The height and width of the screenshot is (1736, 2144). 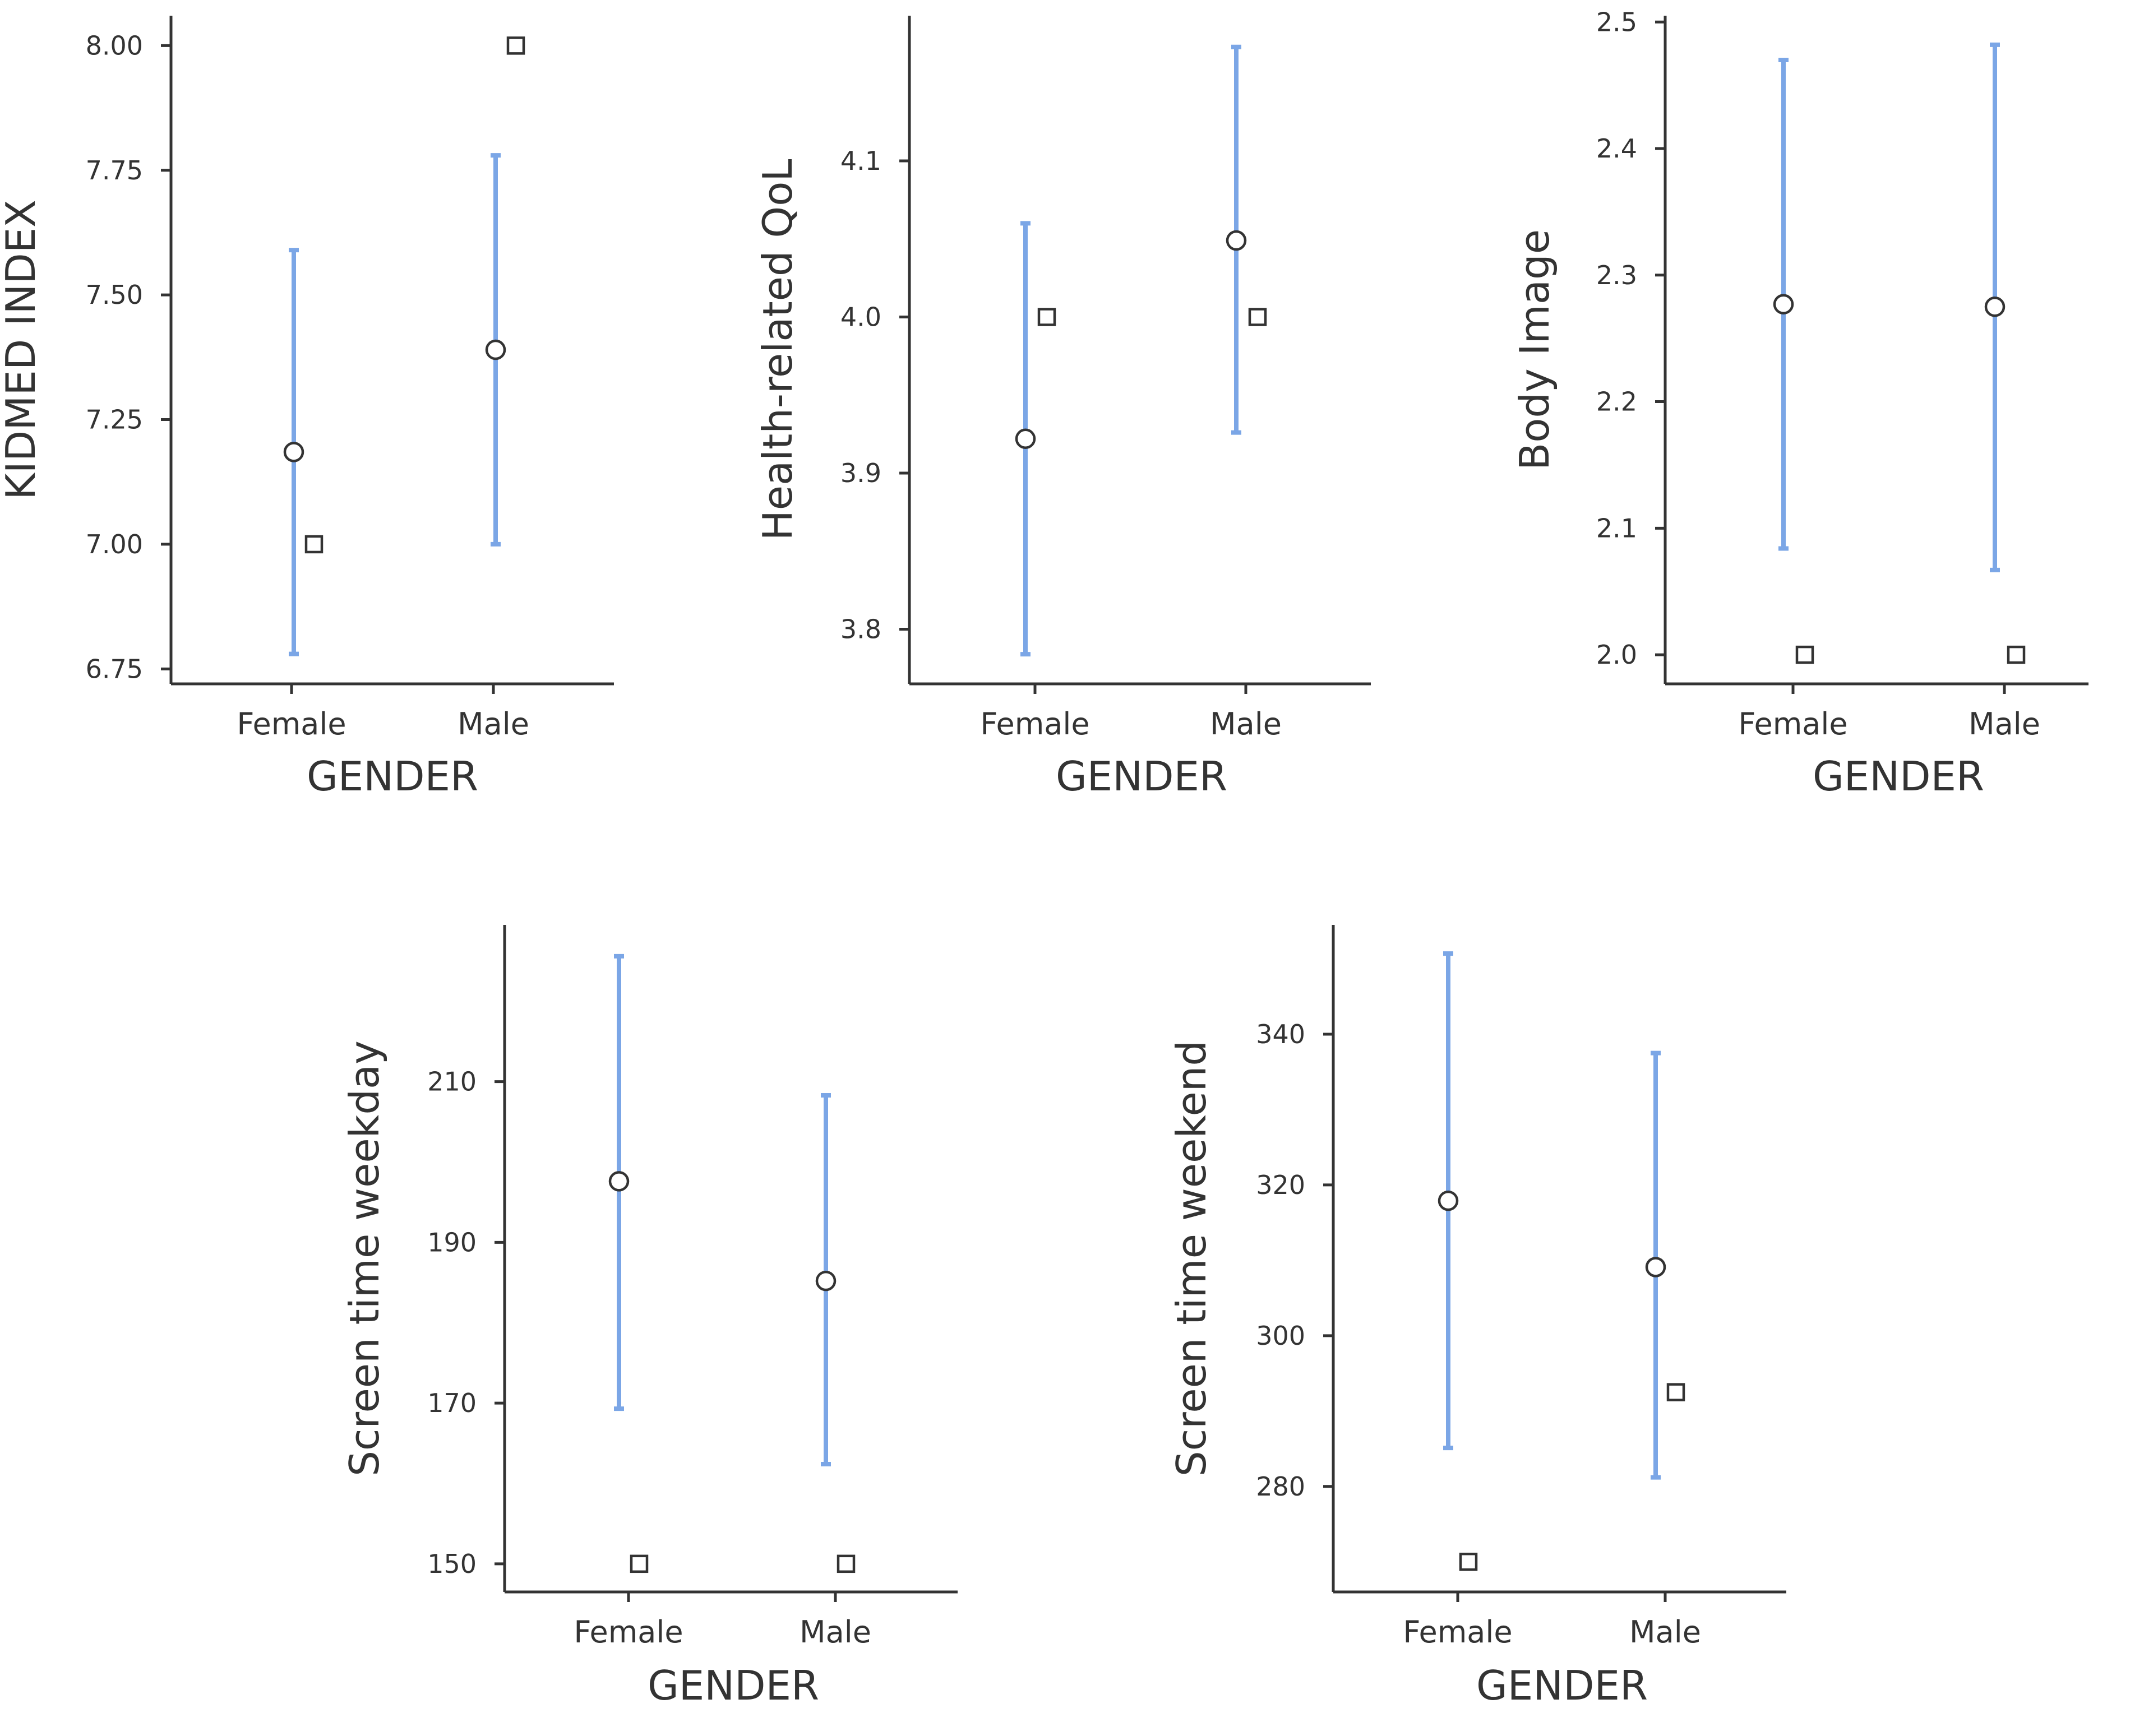 What do you see at coordinates (114, 45) in the screenshot?
I see `y-tick-label: 8.00` at bounding box center [114, 45].